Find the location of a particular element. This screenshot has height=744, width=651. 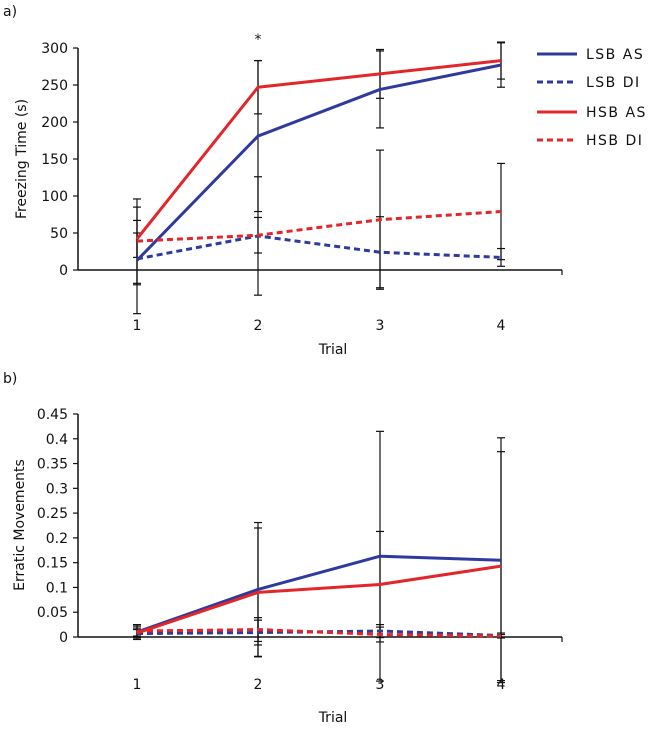

panel-b-y-axis-title: Erratic Movements is located at coordinates (20, 525).